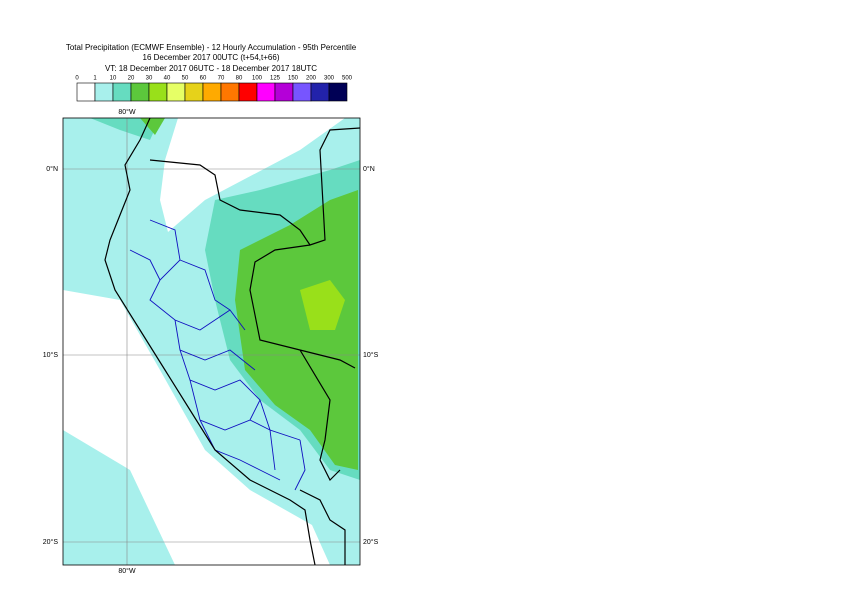 This screenshot has height=596, width=842. Describe the element at coordinates (149, 79) in the screenshot. I see `legend-label: 30` at that location.